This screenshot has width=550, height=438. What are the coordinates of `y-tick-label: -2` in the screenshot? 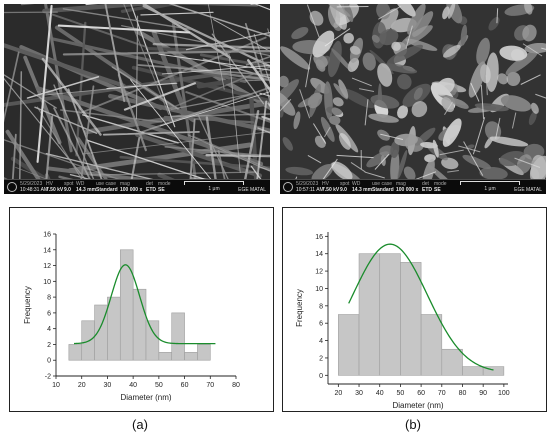 It's located at (48, 377).